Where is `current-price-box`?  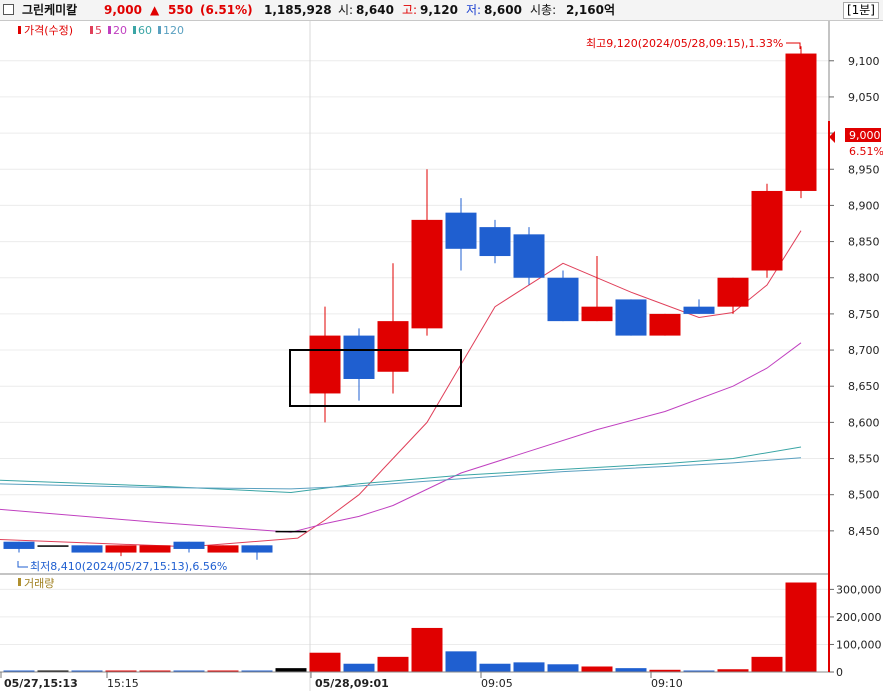
current-price-box is located at coordinates (863, 135).